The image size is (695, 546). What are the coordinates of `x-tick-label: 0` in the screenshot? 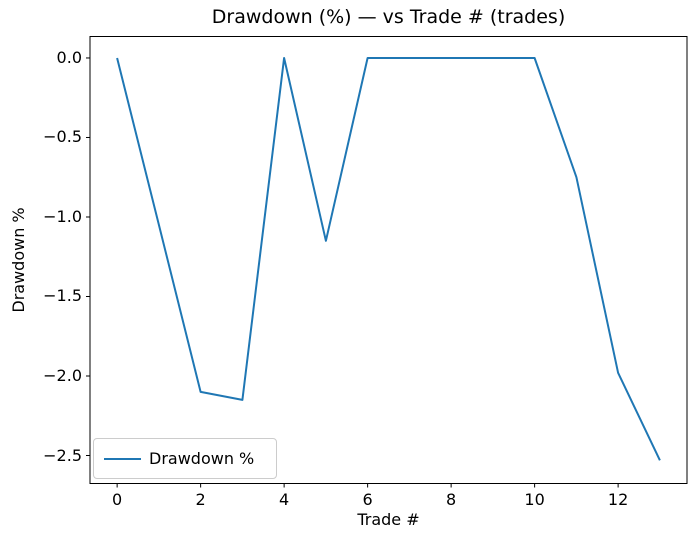 It's located at (117, 499).